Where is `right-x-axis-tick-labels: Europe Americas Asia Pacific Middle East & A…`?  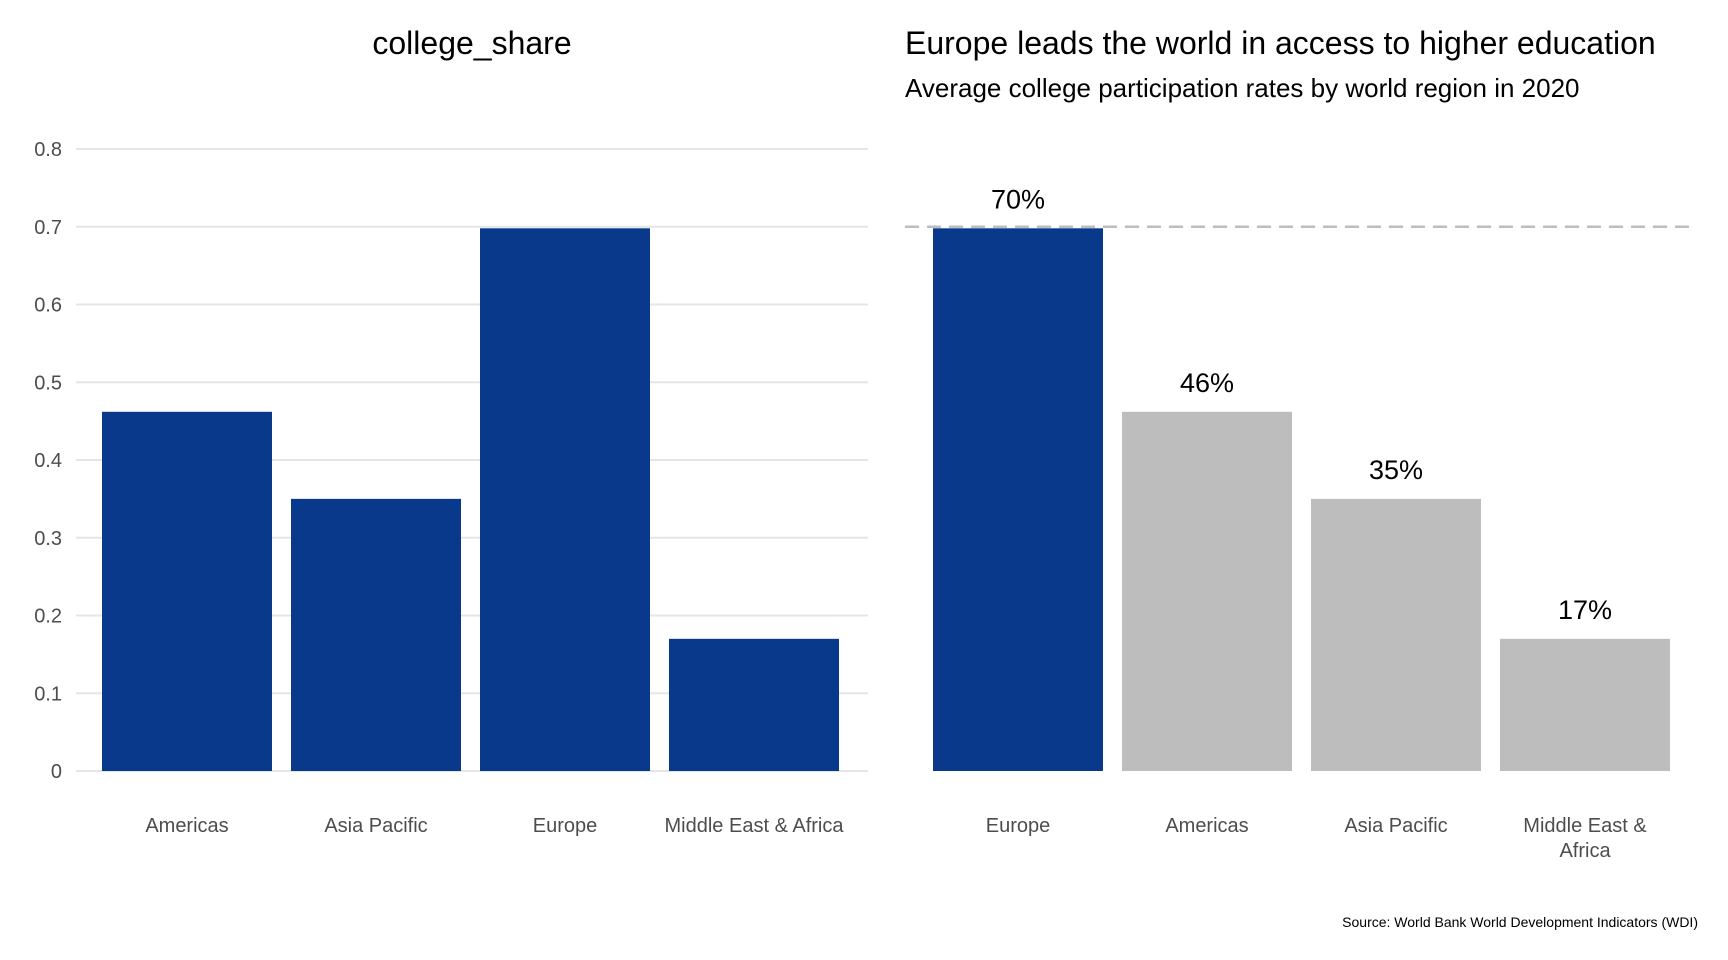
right-x-axis-tick-labels: Europe Americas Asia Pacific Middle East & A… is located at coordinates (1317, 838).